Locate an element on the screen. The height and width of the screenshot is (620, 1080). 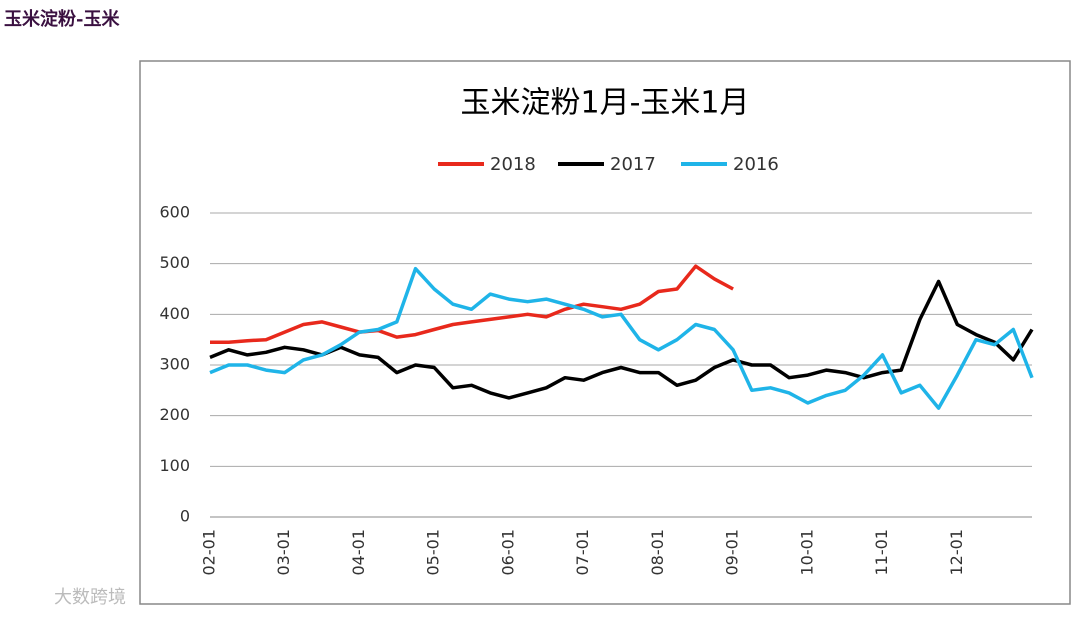
x-tick-label: 04-01 is located at coordinates (358, 552).